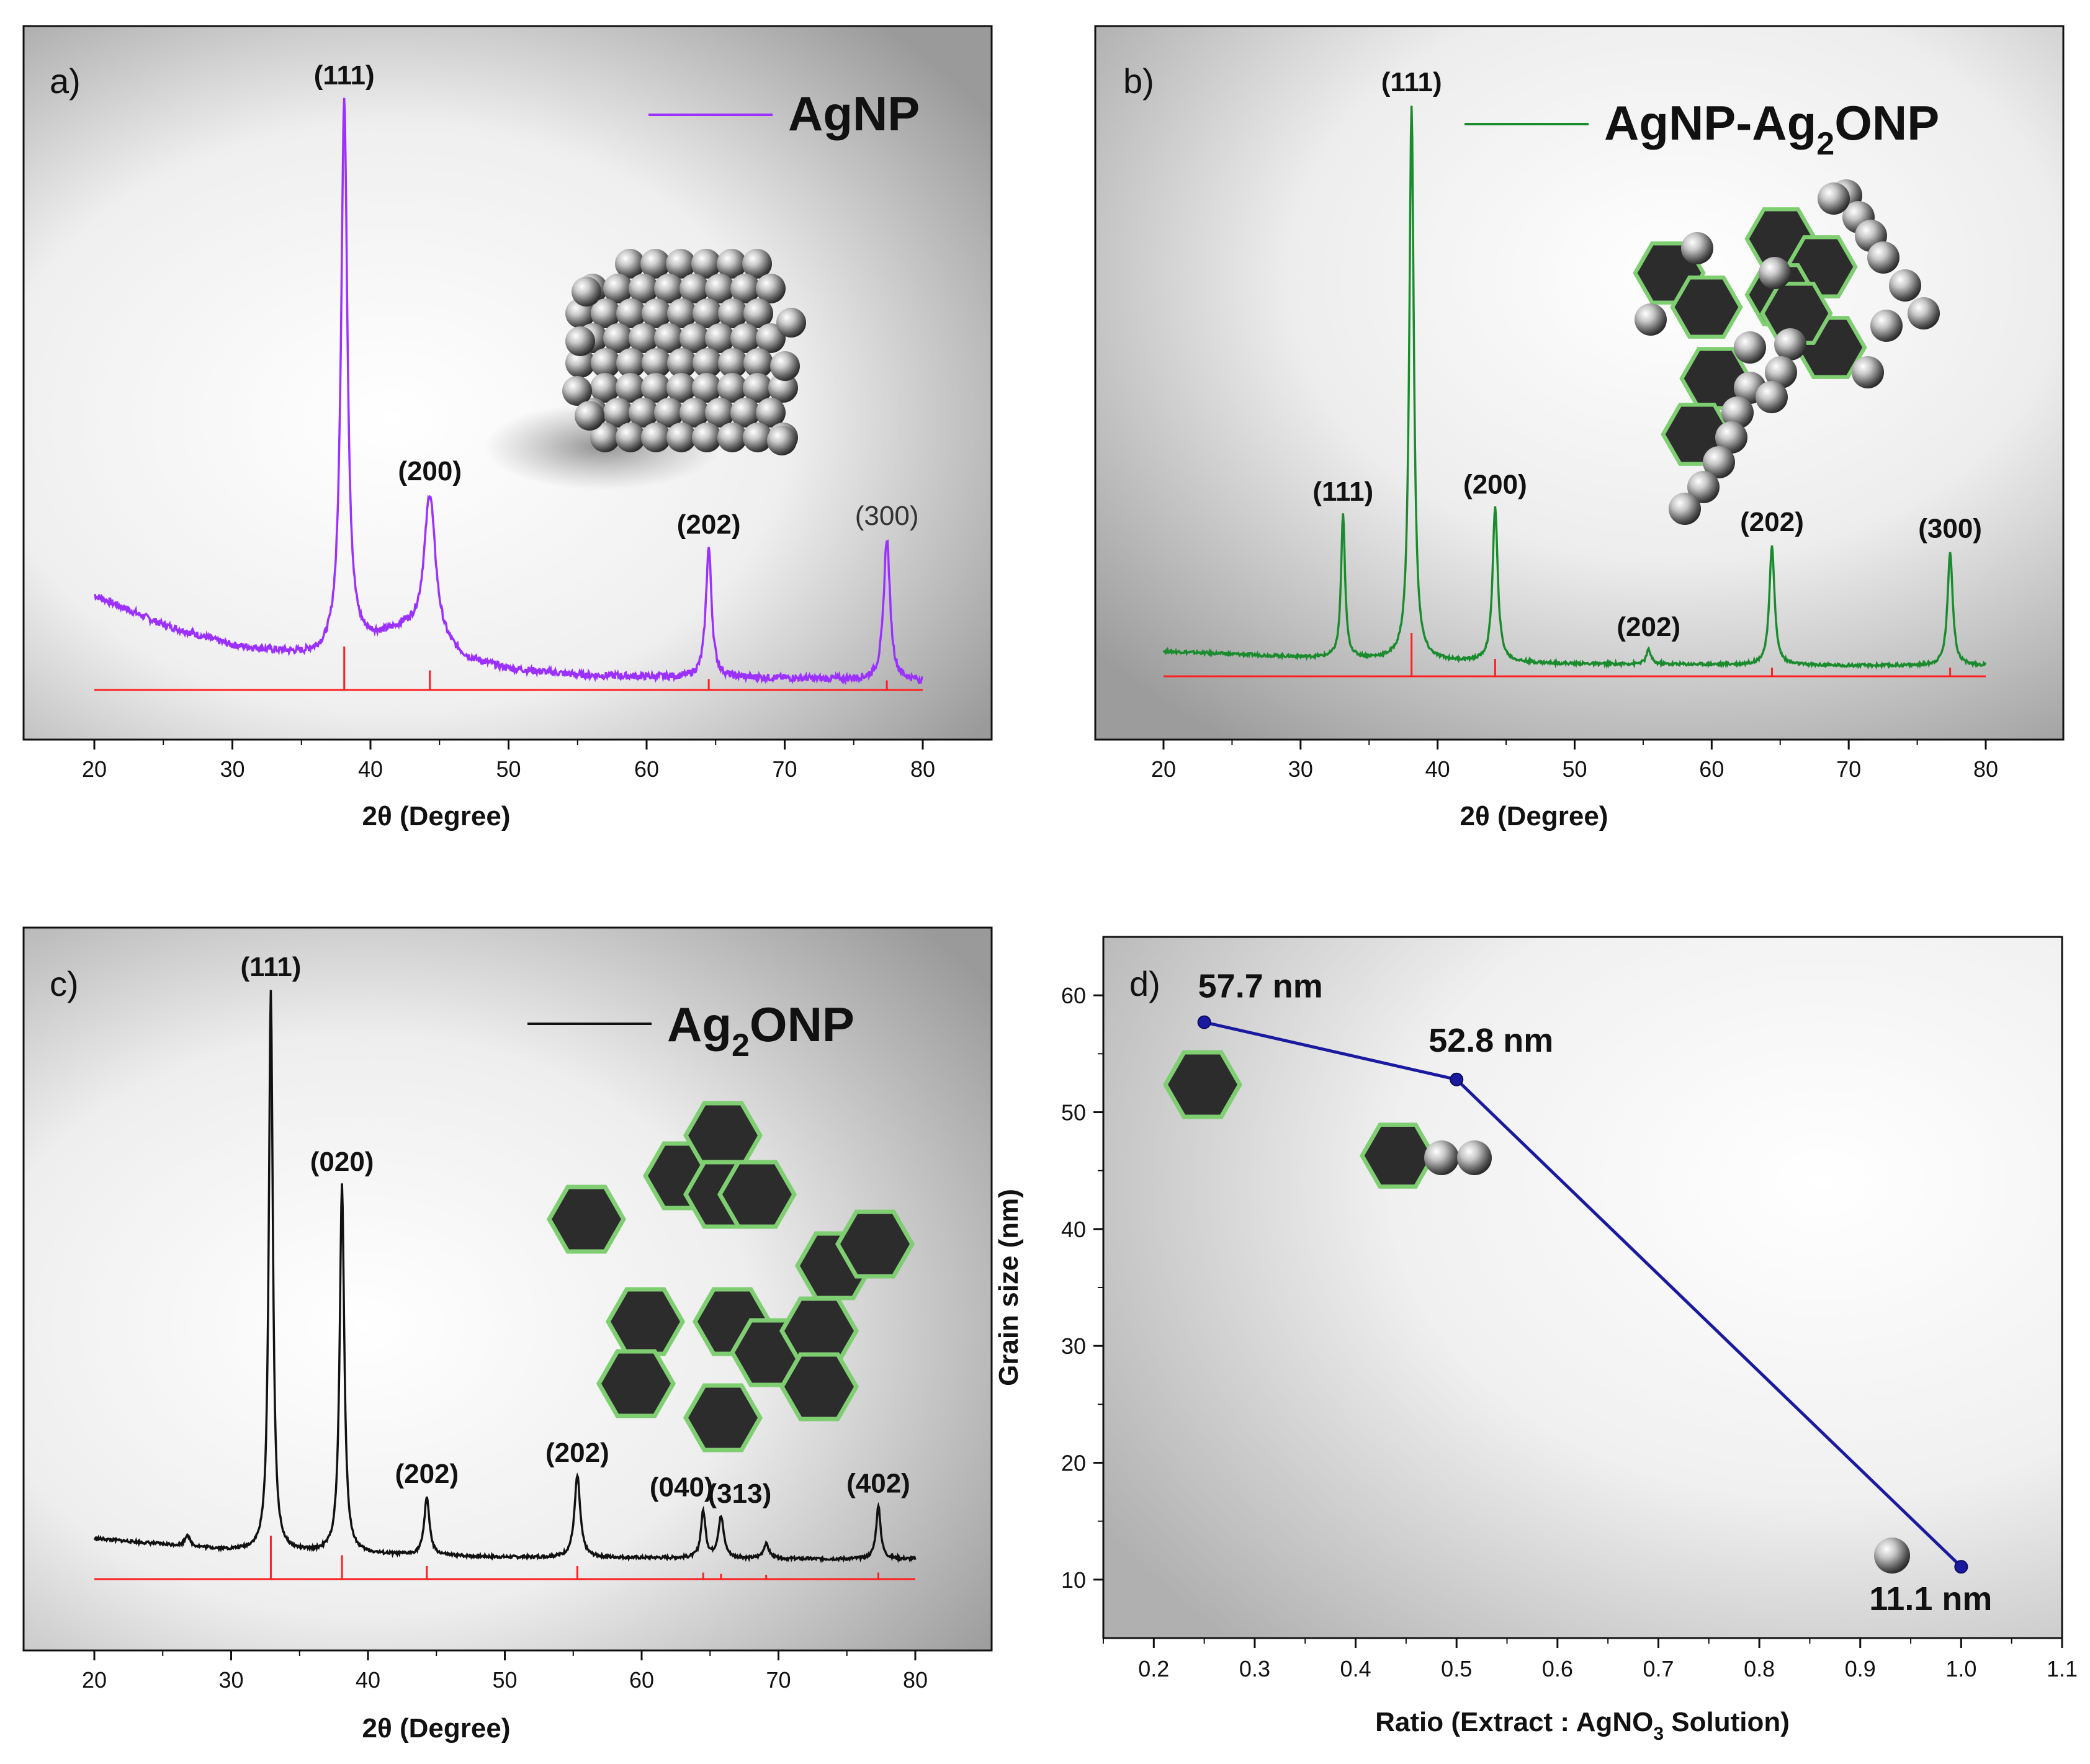  Describe the element at coordinates (1558, 1669) in the screenshot. I see `x-tick-label: 0.6` at that location.